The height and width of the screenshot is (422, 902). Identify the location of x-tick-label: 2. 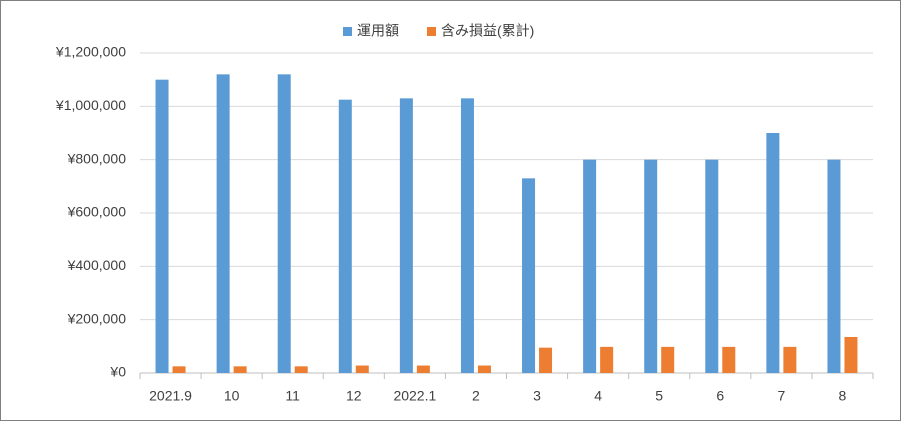
(476, 396).